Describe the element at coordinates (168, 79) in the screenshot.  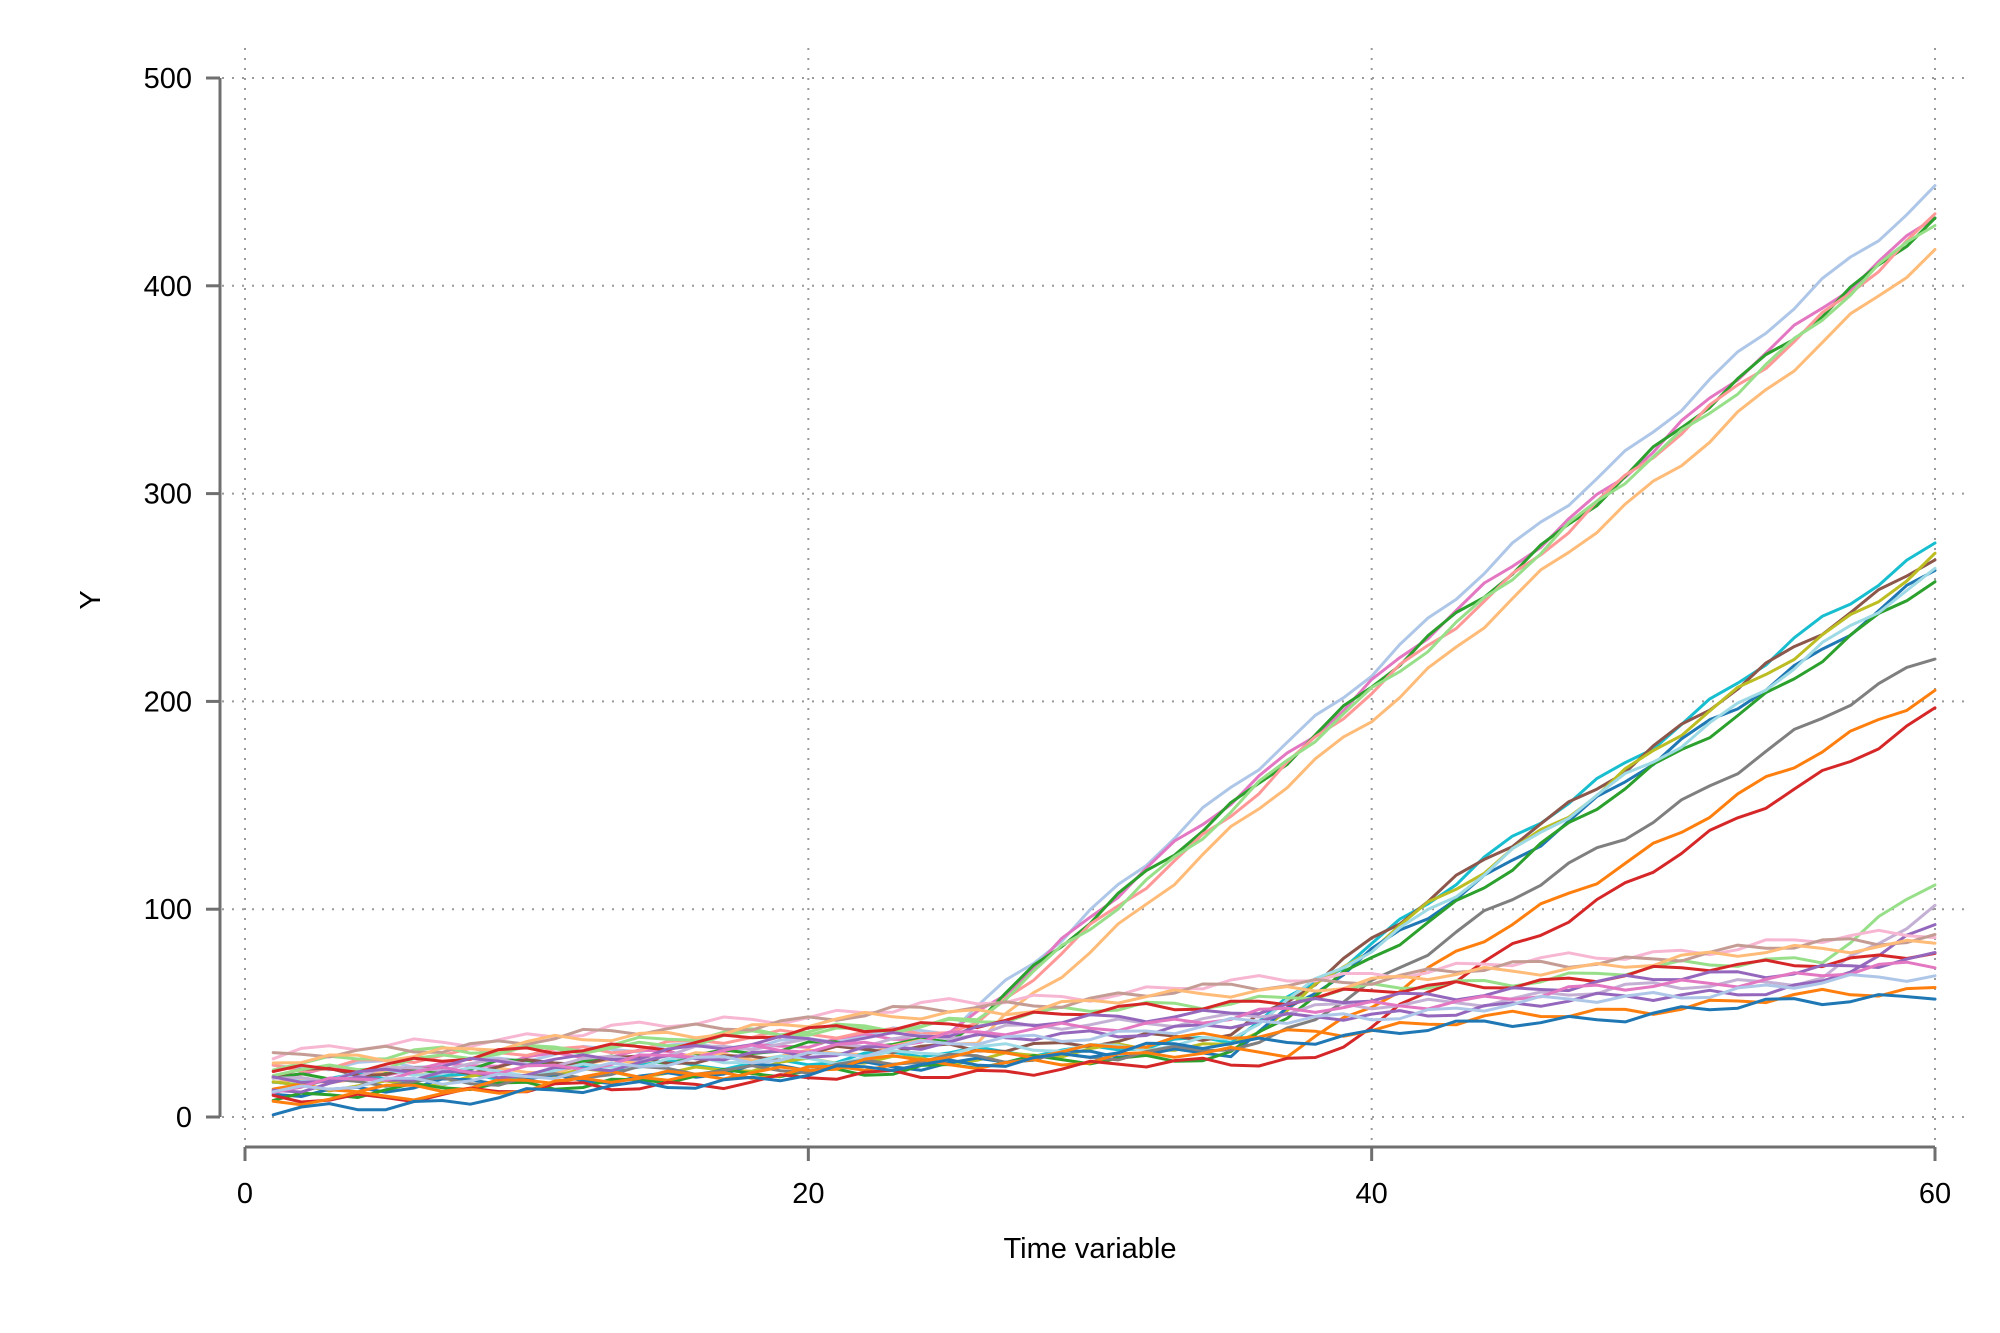
I see `y-tick-label: 500` at that location.